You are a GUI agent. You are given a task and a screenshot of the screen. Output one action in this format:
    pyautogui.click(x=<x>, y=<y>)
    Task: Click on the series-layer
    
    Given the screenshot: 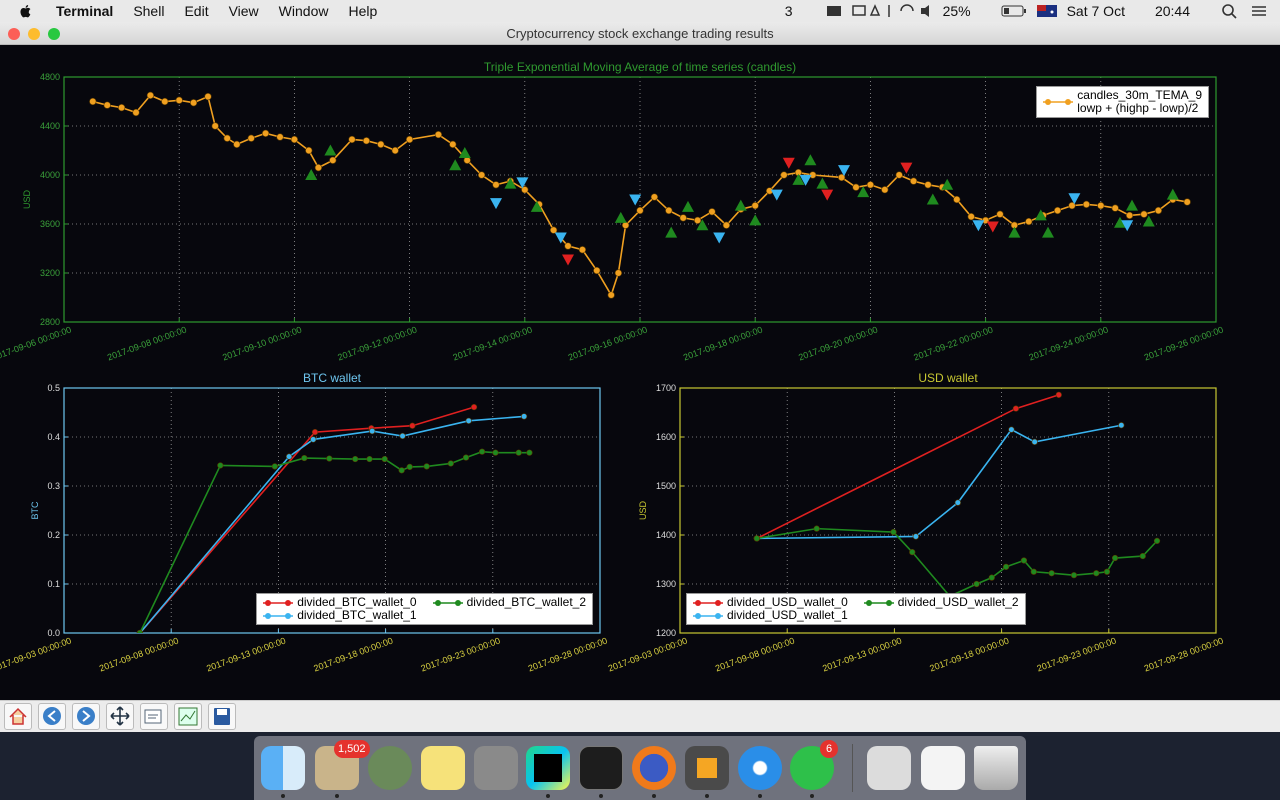 What is the action you would take?
    pyautogui.click(x=334, y=518)
    